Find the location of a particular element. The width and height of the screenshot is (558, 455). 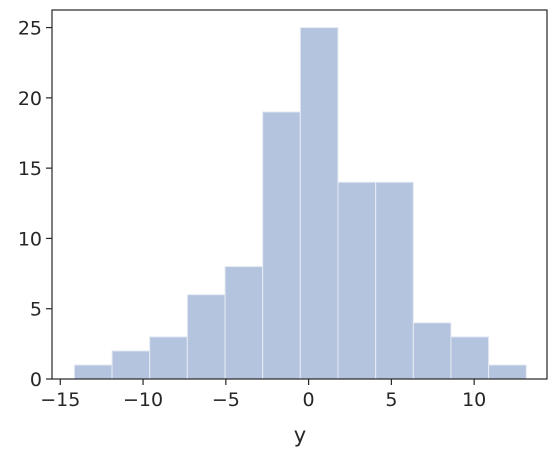

x-tick-label: 0 is located at coordinates (309, 400).